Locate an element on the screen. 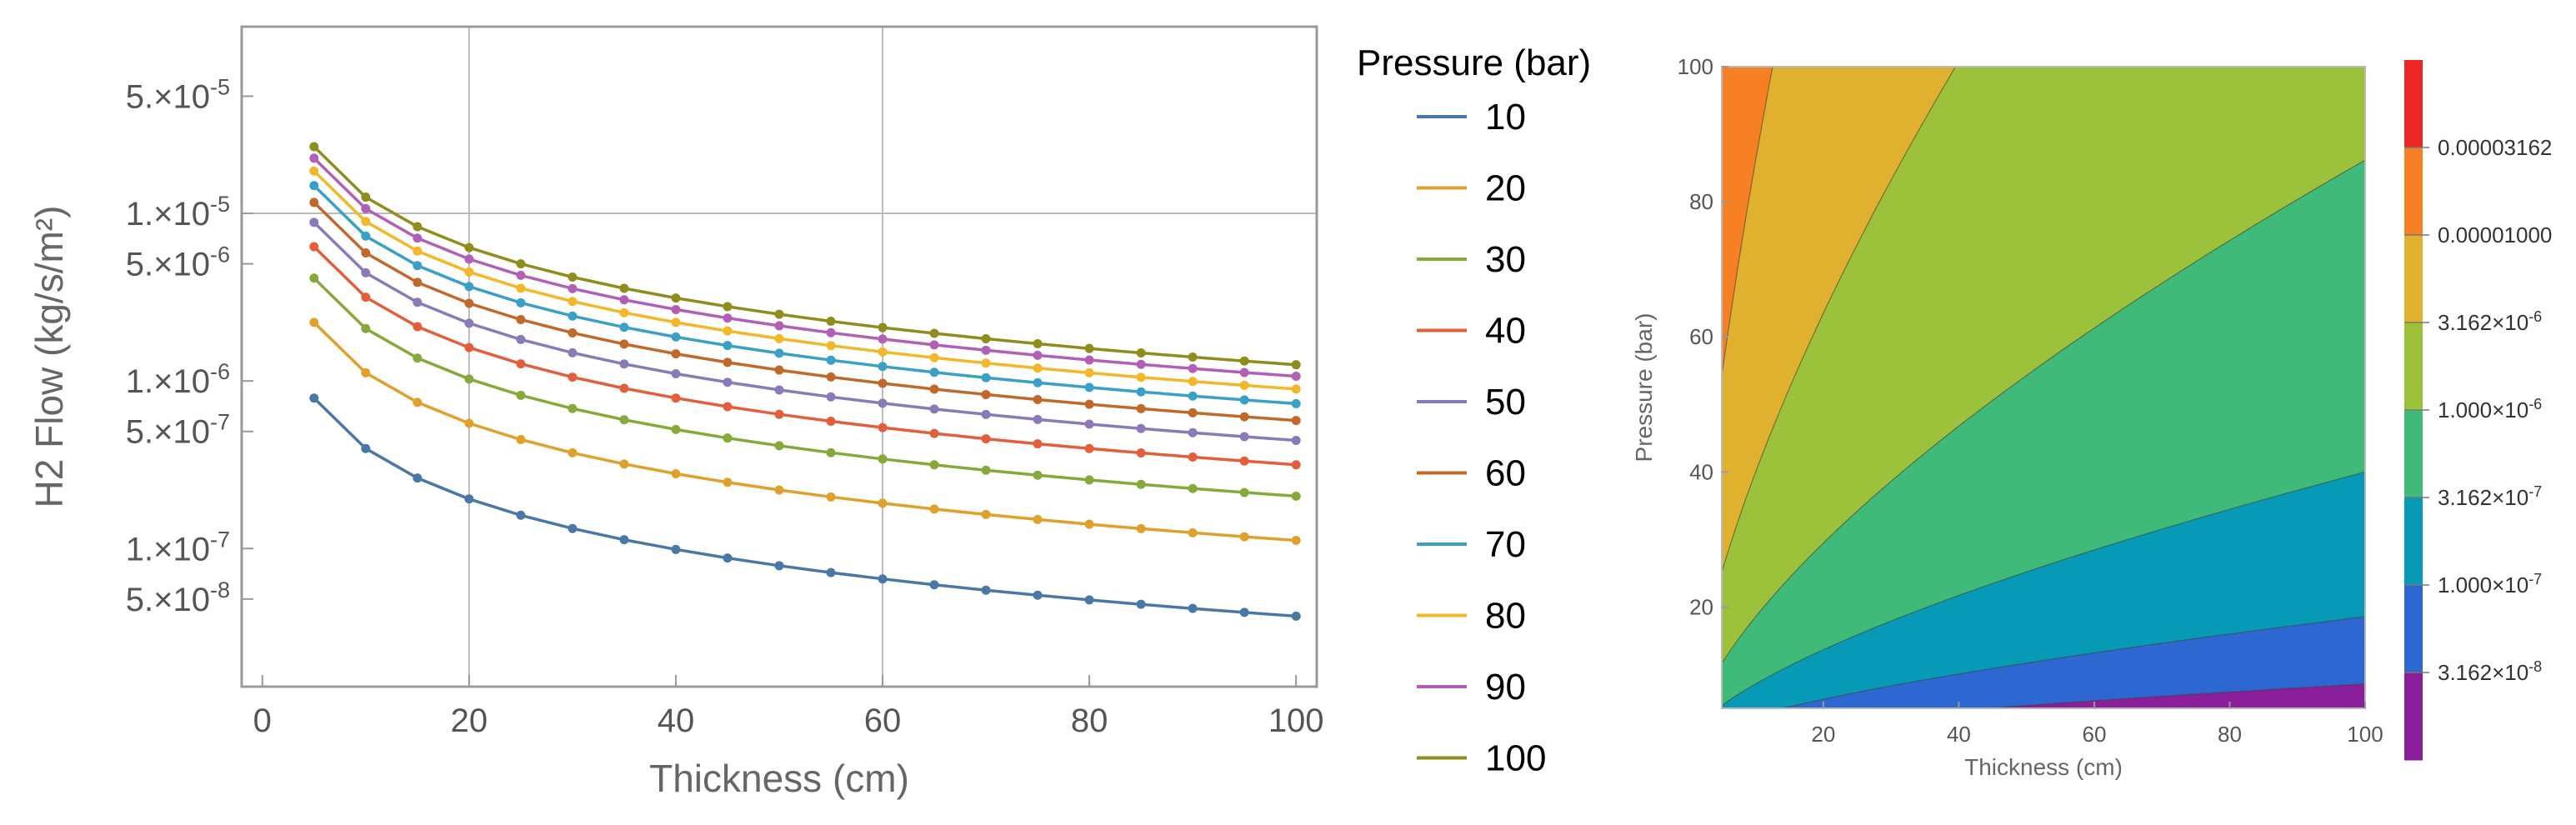 The image size is (2576, 825). legend-label-20: 20 is located at coordinates (1506, 188).